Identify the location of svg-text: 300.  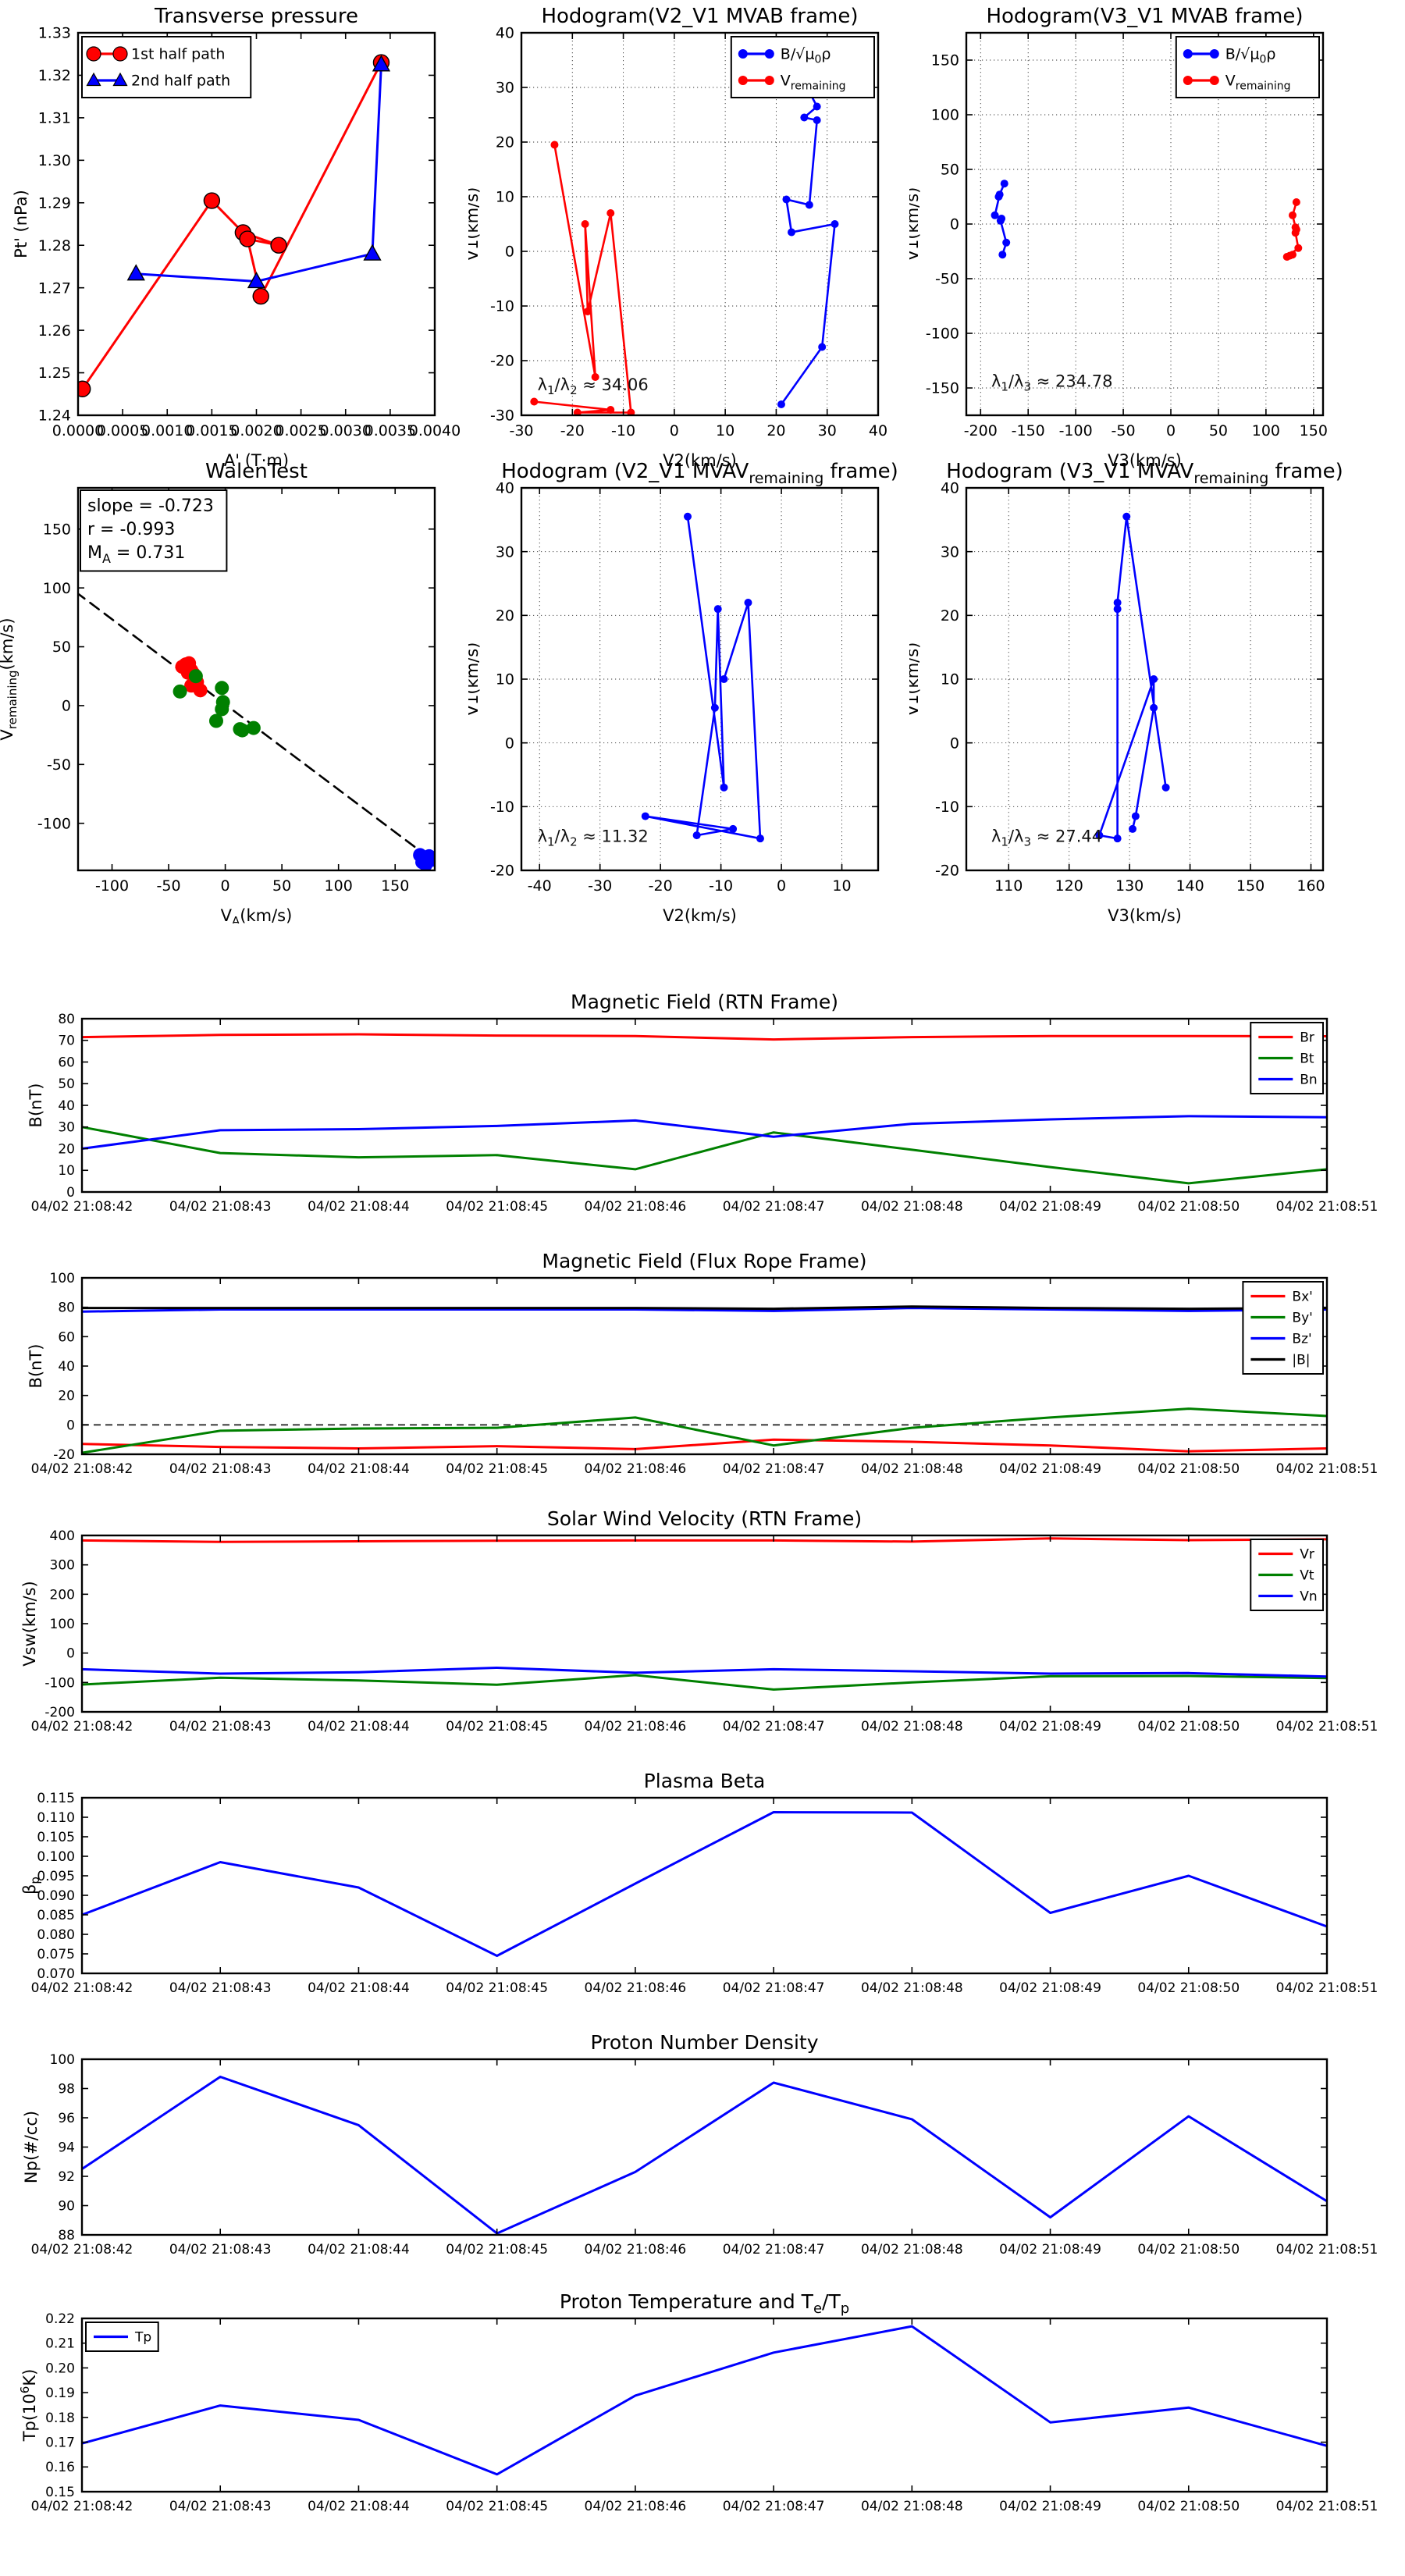
(63, 1566).